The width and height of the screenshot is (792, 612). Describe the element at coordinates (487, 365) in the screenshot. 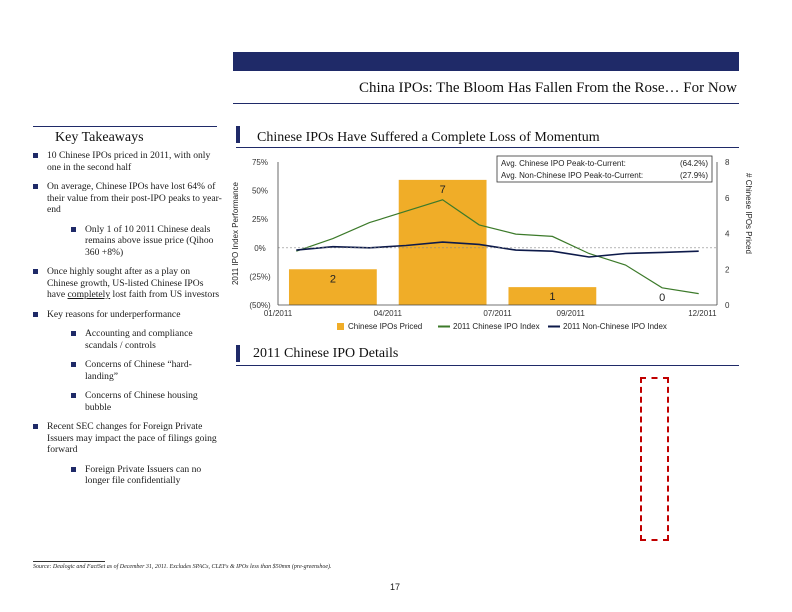

I see `details-heading-rule` at that location.